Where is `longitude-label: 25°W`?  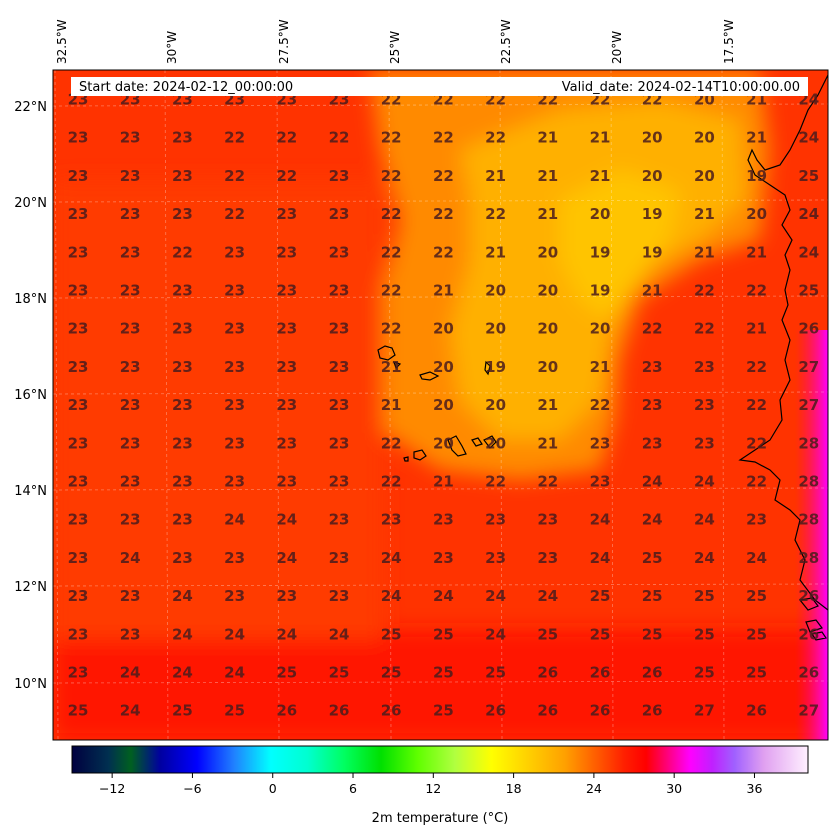
longitude-label: 25°W is located at coordinates (395, 47).